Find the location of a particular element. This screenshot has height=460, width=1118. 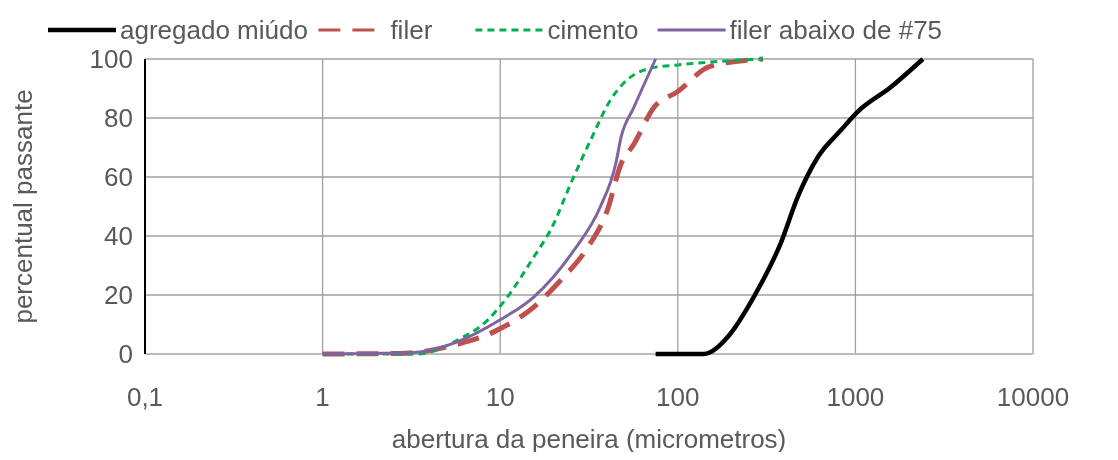

y-axis-title: percentual passante is located at coordinates (23, 206).